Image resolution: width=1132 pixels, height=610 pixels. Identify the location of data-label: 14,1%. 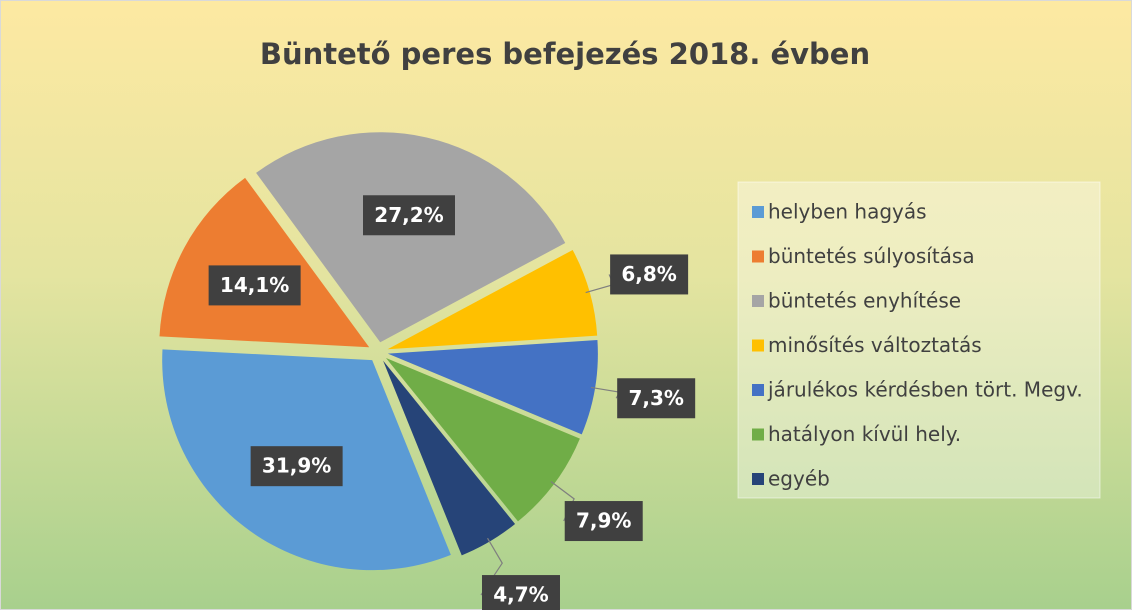
(254, 285).